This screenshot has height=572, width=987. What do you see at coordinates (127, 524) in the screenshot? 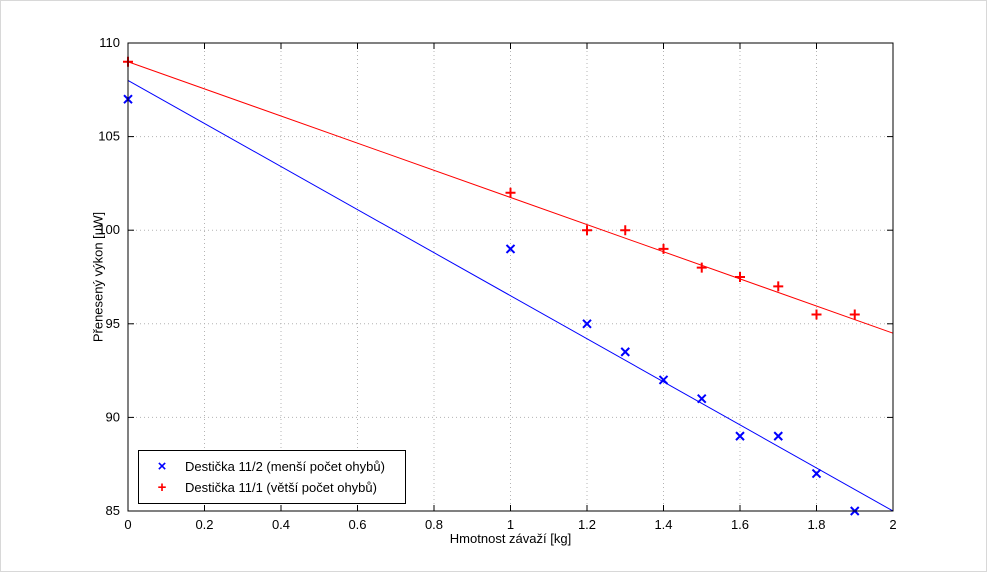
I see `x-tick-label: 0` at bounding box center [127, 524].